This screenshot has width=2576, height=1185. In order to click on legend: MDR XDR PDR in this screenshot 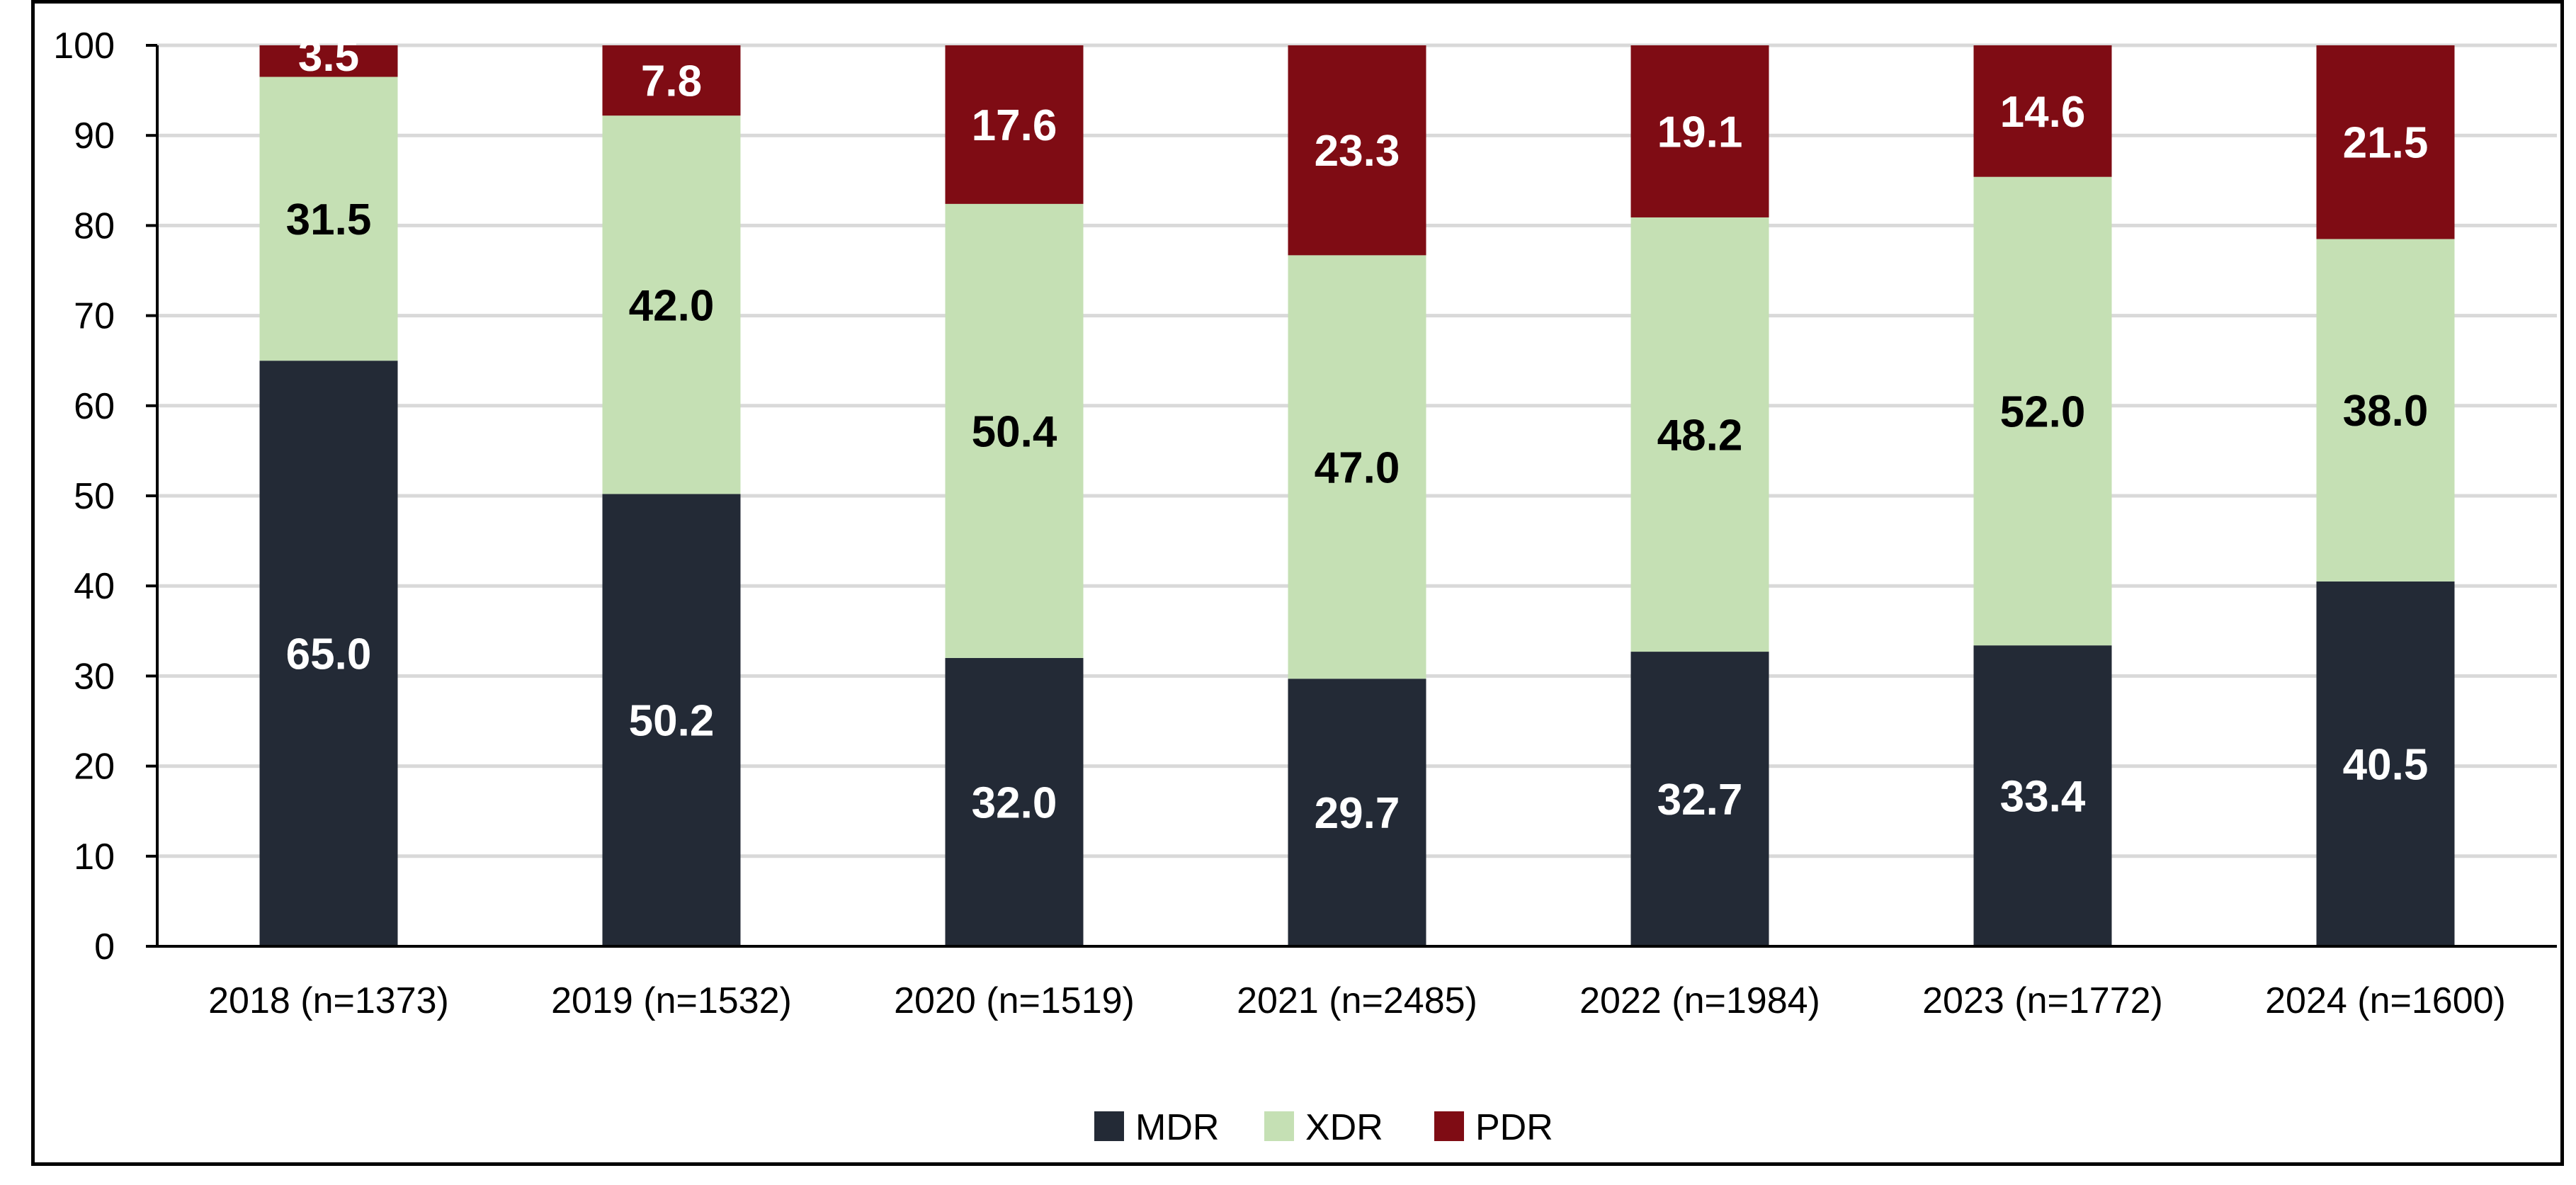, I will do `click(1323, 1127)`.